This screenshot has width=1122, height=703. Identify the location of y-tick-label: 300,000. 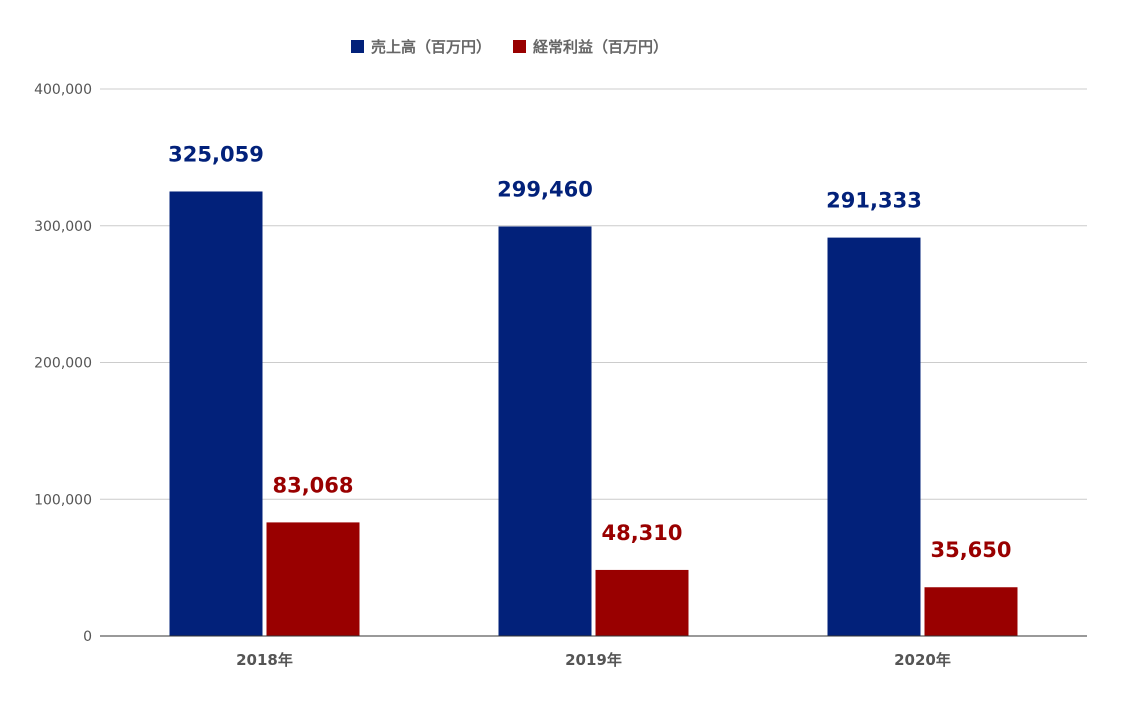
(63, 227).